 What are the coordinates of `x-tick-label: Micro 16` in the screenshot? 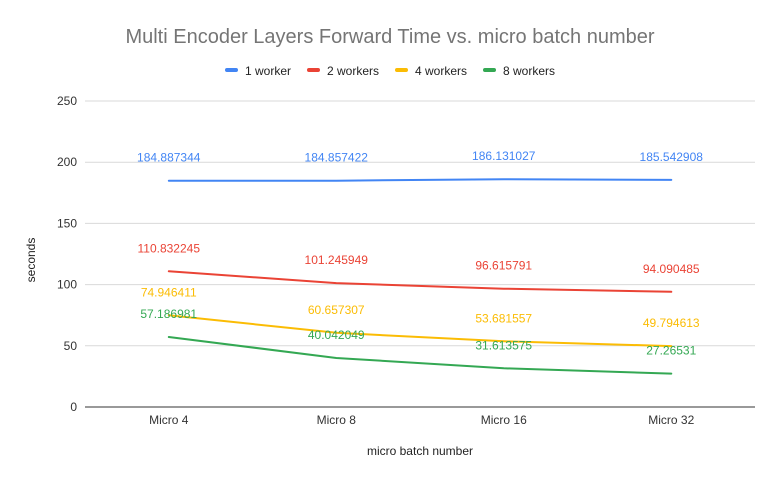 It's located at (504, 420).